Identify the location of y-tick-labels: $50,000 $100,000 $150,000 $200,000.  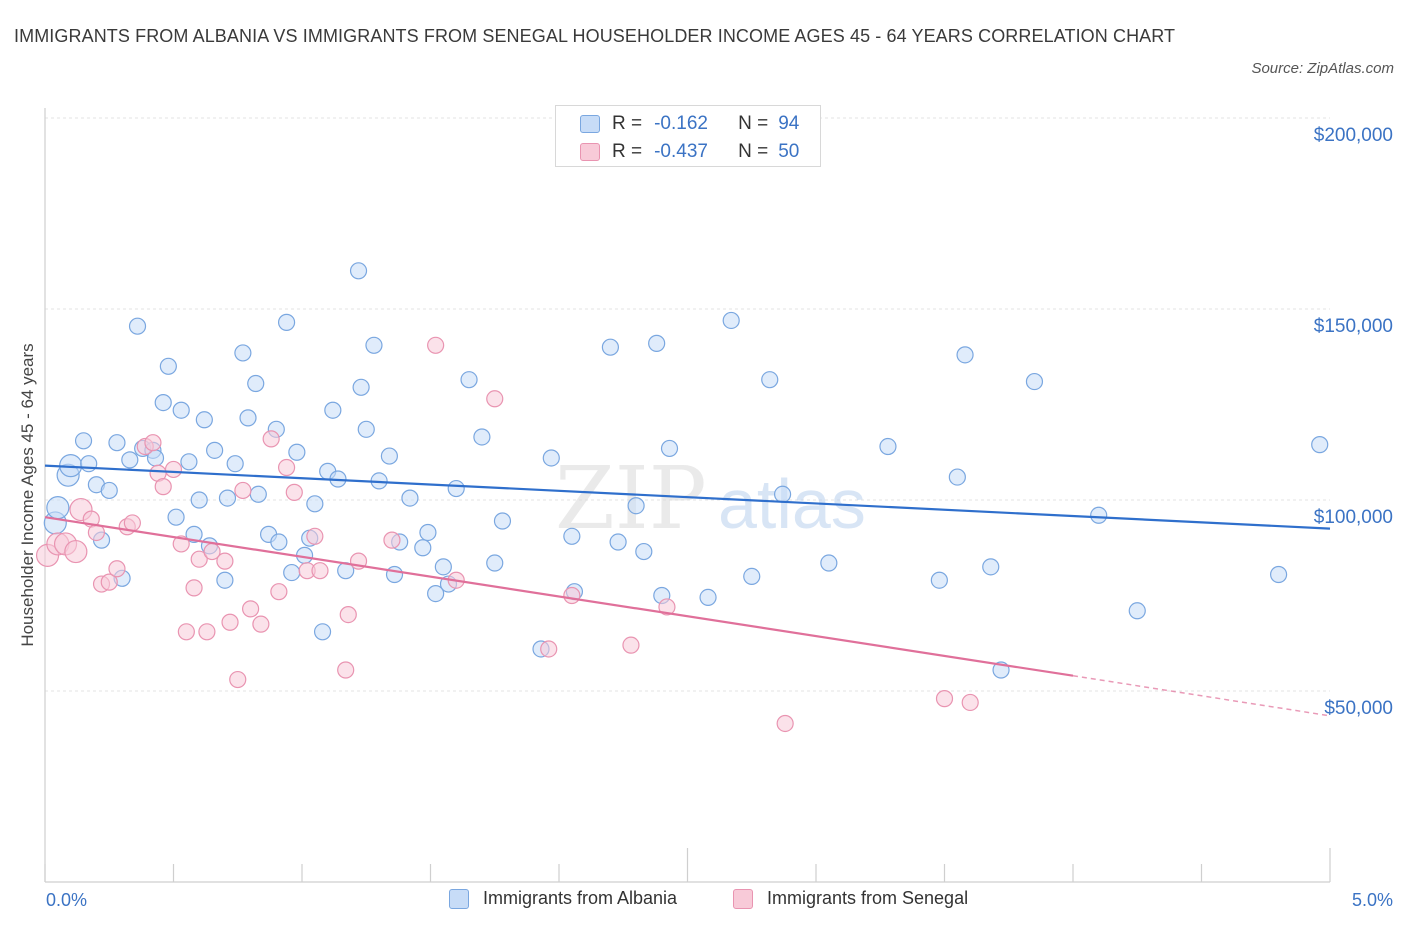
(1353, 422).